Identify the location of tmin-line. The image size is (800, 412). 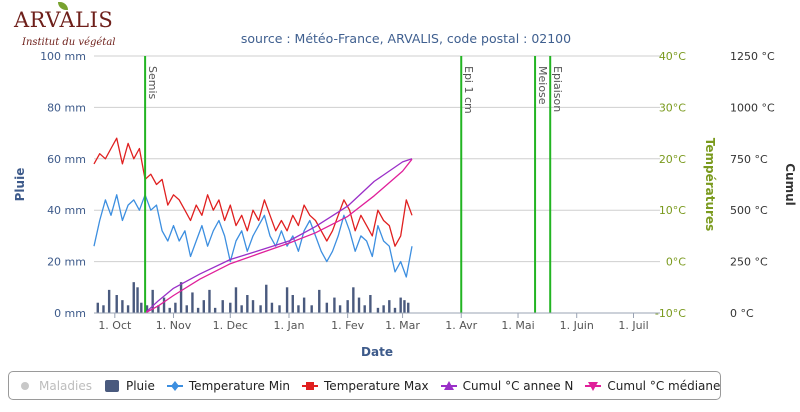
(253, 236).